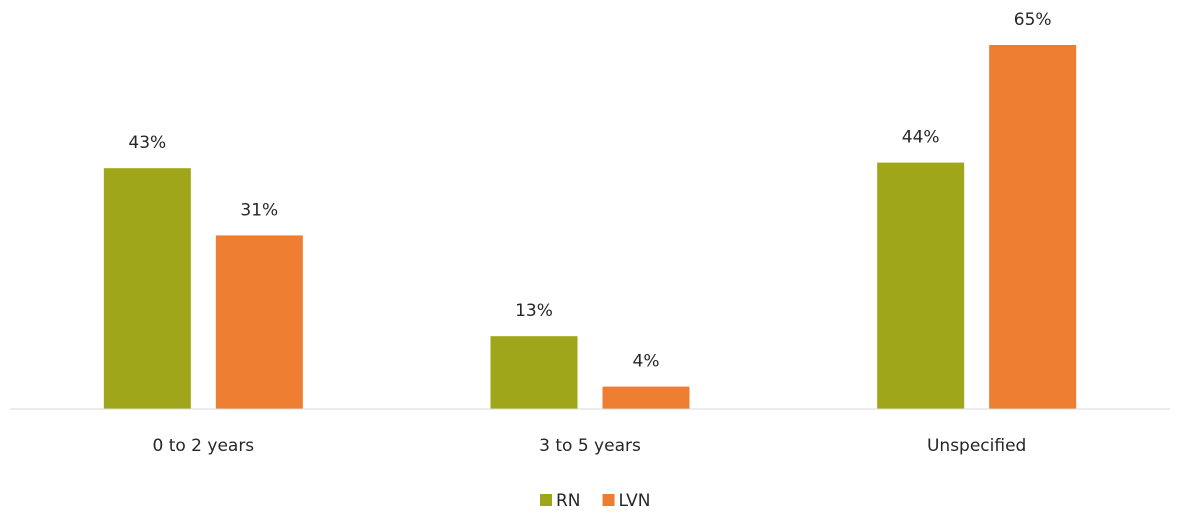 Image resolution: width=1180 pixels, height=514 pixels. What do you see at coordinates (921, 138) in the screenshot?
I see `data-label: 44%` at bounding box center [921, 138].